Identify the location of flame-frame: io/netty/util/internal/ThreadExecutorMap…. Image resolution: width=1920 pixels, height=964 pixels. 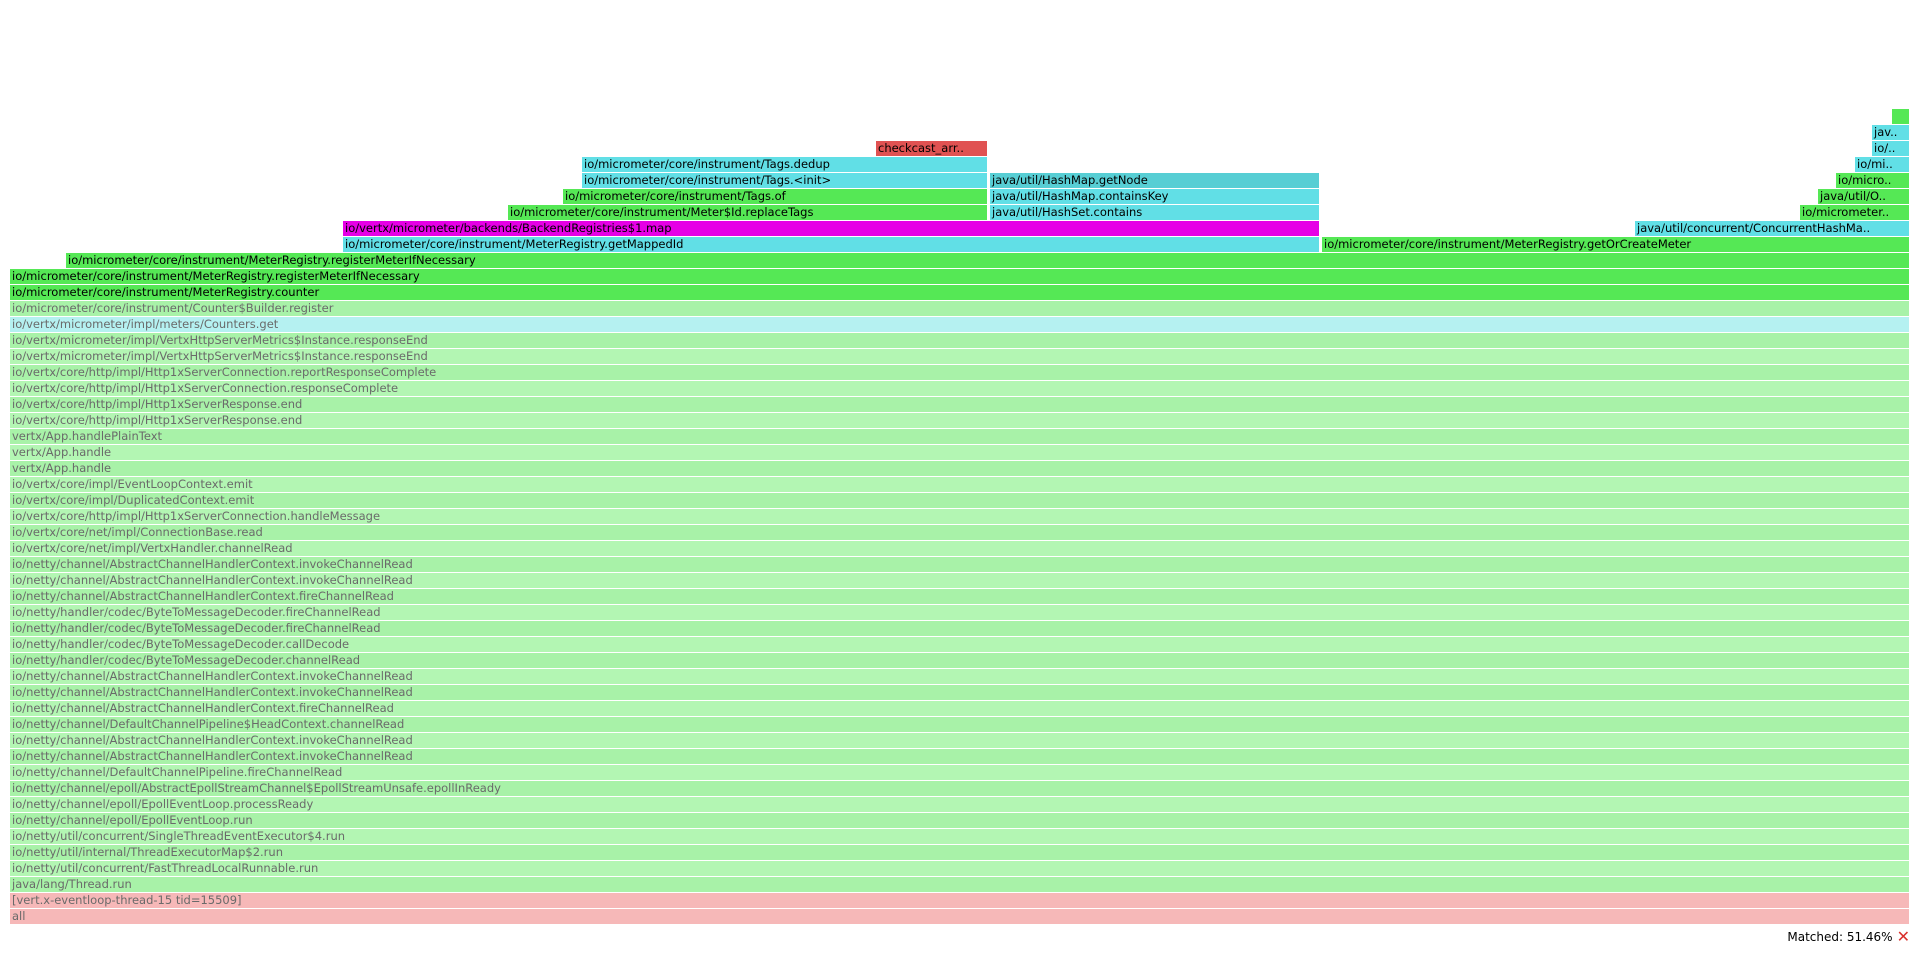
(960, 852).